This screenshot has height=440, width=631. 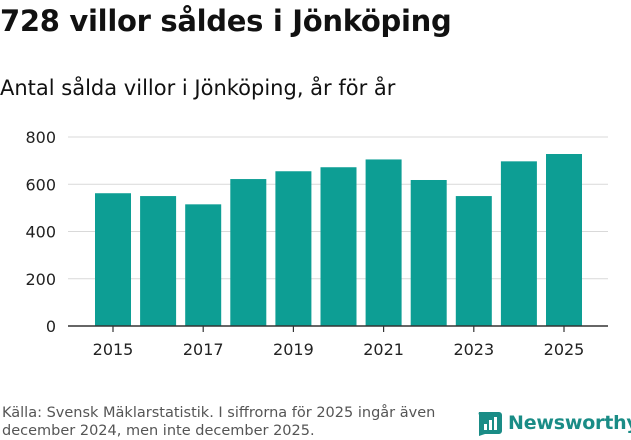 I want to click on x-tick-label: 2019, so click(x=293, y=349).